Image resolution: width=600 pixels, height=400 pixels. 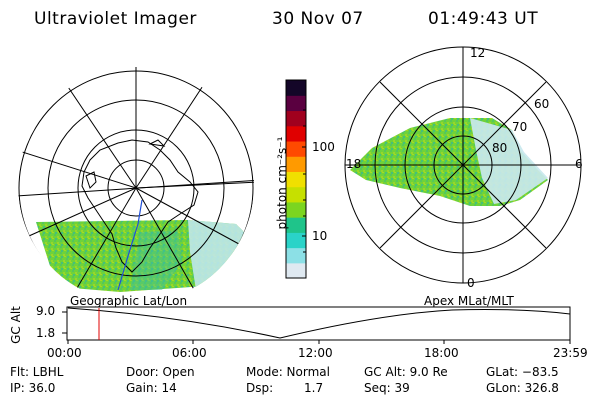 What do you see at coordinates (46, 333) in the screenshot?
I see `timeline-ytick-1_8: 1.8` at bounding box center [46, 333].